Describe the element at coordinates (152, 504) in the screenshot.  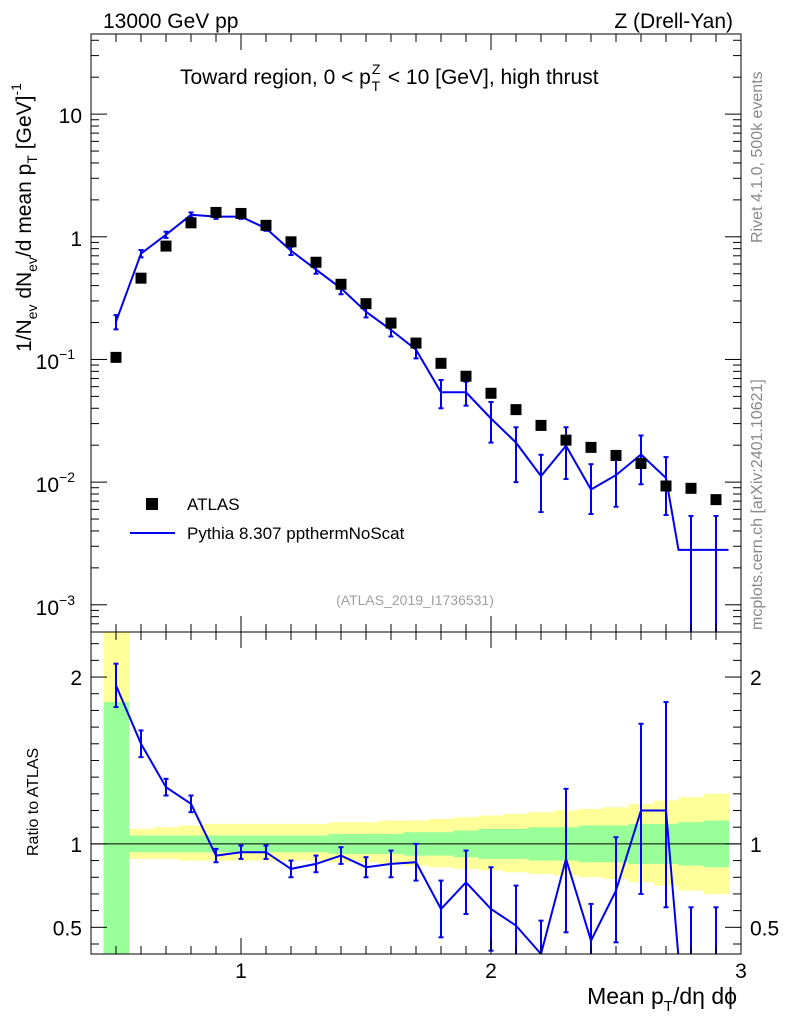
I see `legend-atlas-marker` at that location.